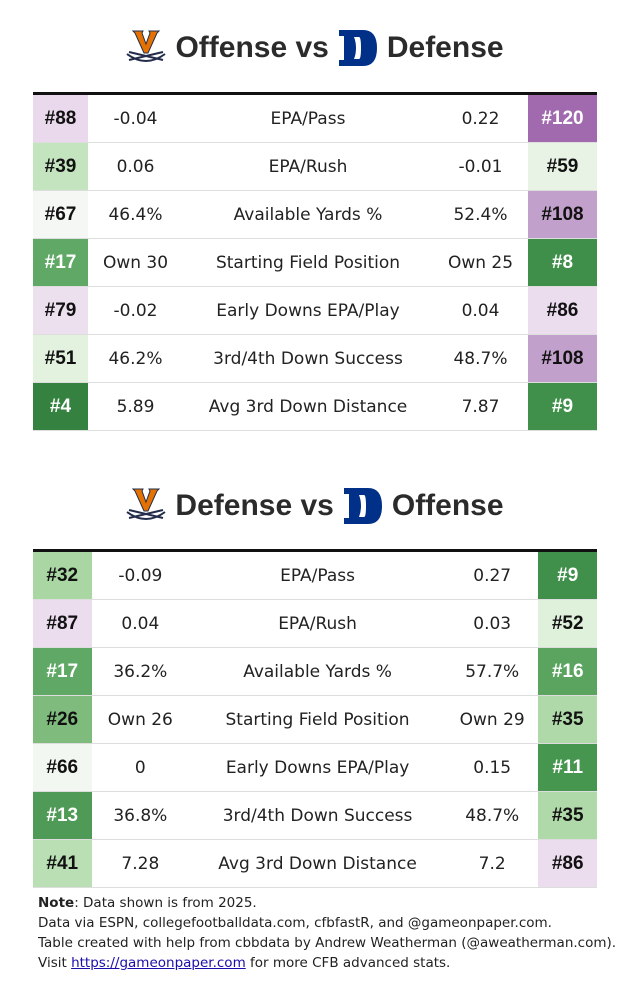  Describe the element at coordinates (567, 767) in the screenshot. I see `duke-rank-cell: #11` at that location.